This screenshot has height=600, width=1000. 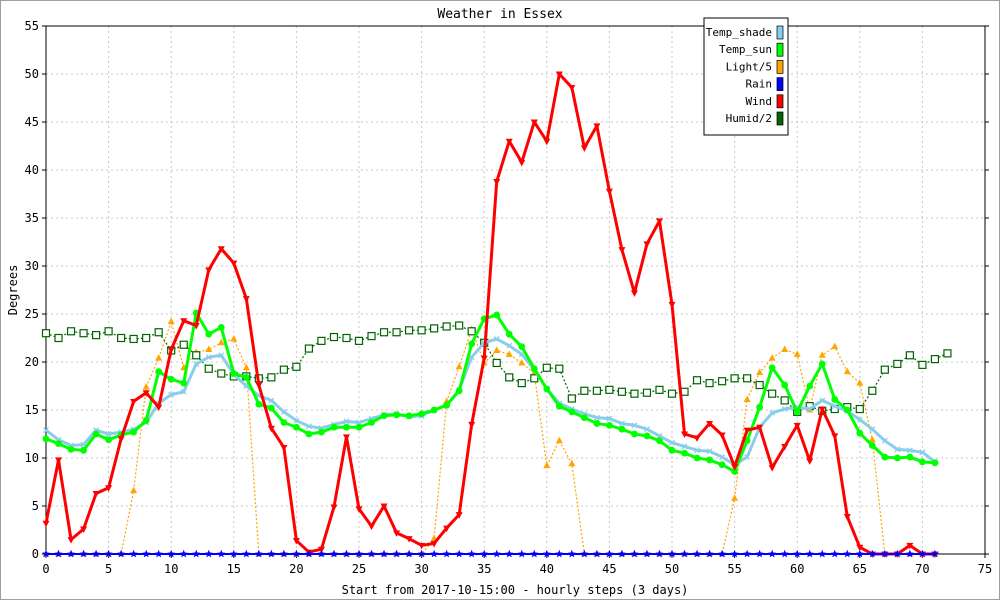 I want to click on y-tick-label: 50, so click(x=32, y=74).